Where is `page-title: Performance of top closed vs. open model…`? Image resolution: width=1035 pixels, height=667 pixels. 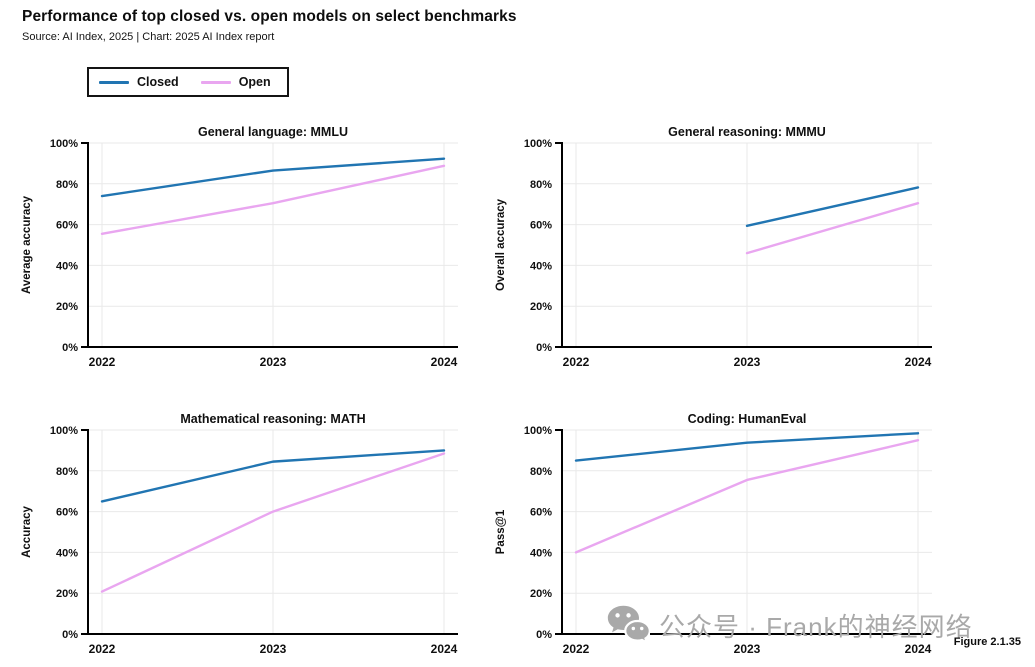
page-title: Performance of top closed vs. open model… is located at coordinates (269, 16).